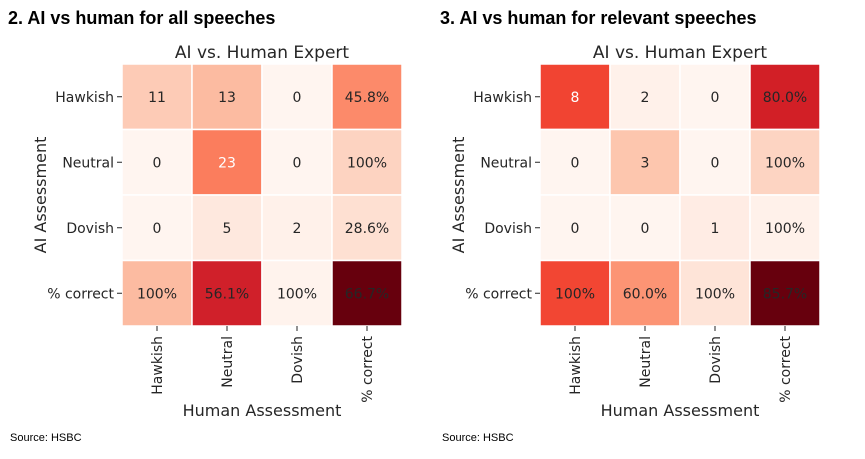 Image resolution: width=865 pixels, height=459 pixels. I want to click on cell-value: 11, so click(157, 98).